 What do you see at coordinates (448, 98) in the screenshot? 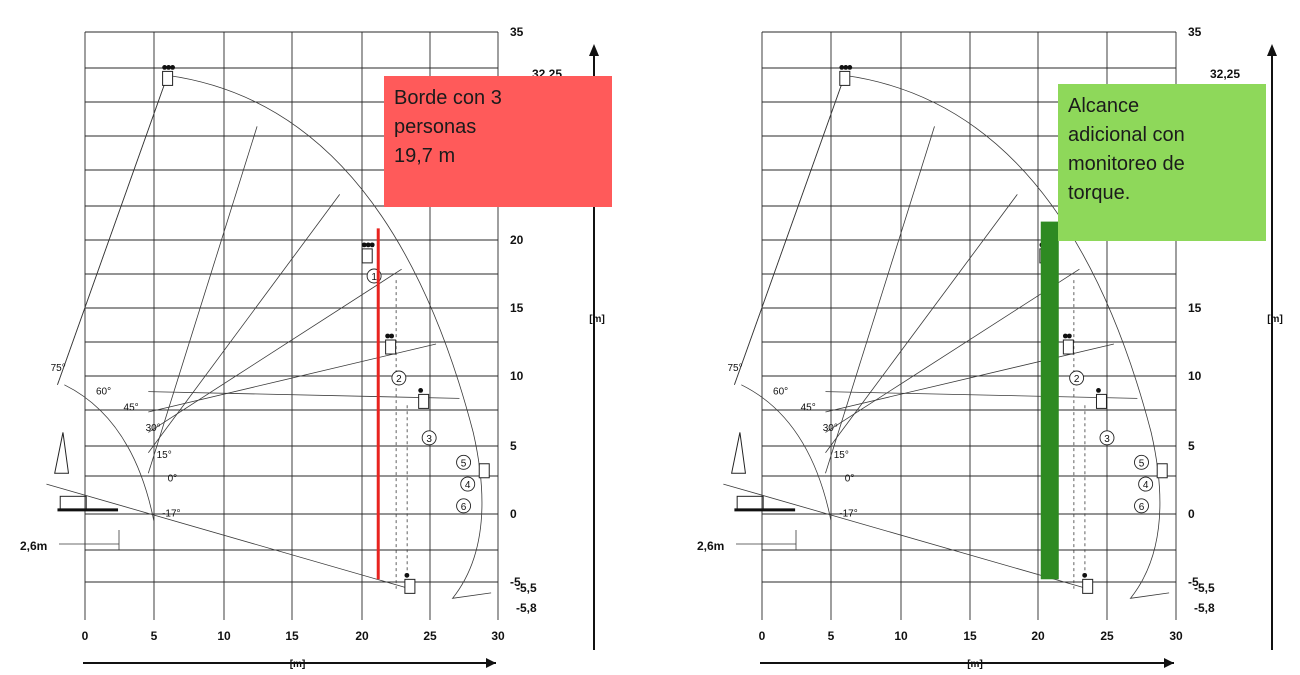
I see `annotation-line-1: Borde con 3` at bounding box center [448, 98].